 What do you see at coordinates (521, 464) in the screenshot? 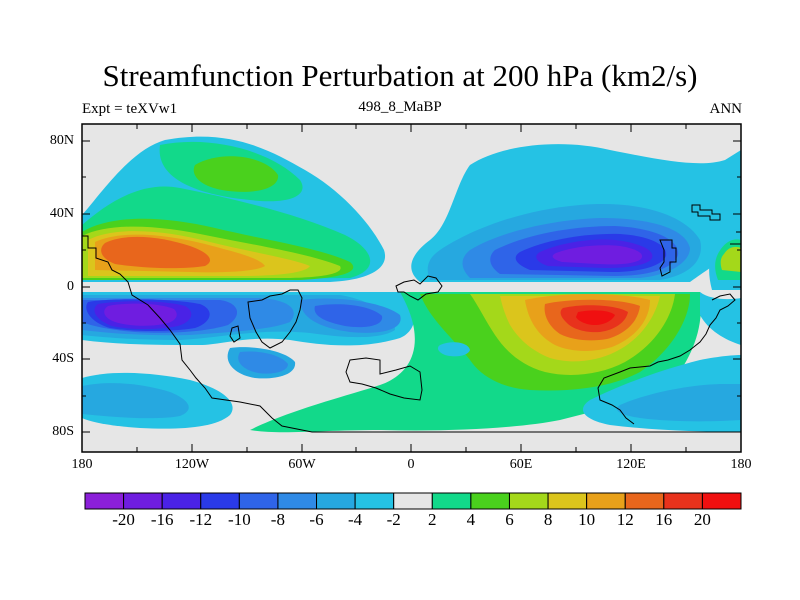
I see `x-label-60e: 60E` at bounding box center [521, 464].